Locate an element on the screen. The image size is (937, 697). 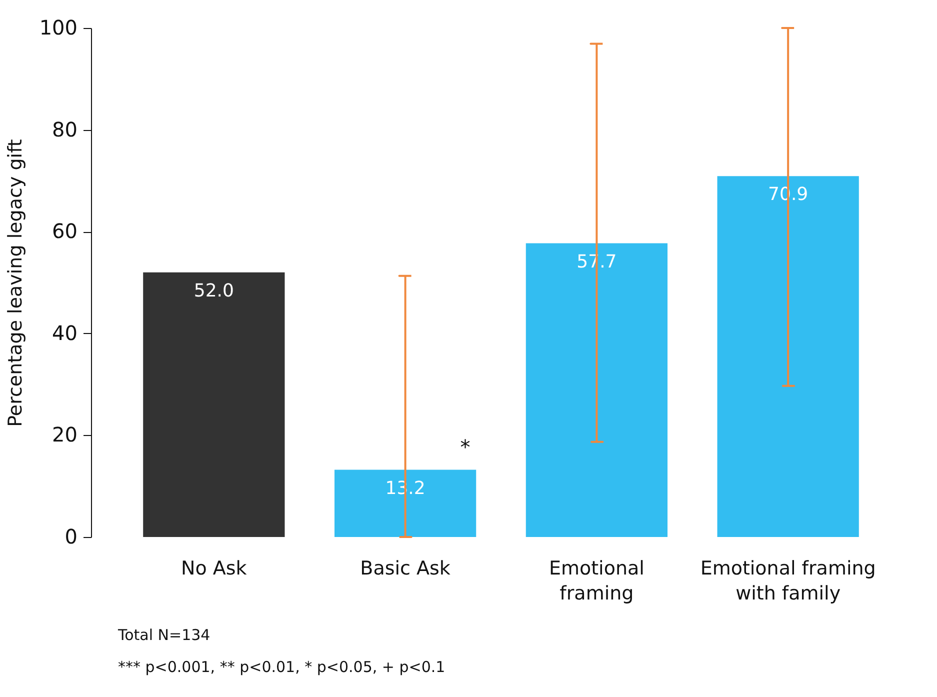
x-tick-label: Basic Ask is located at coordinates (405, 569).